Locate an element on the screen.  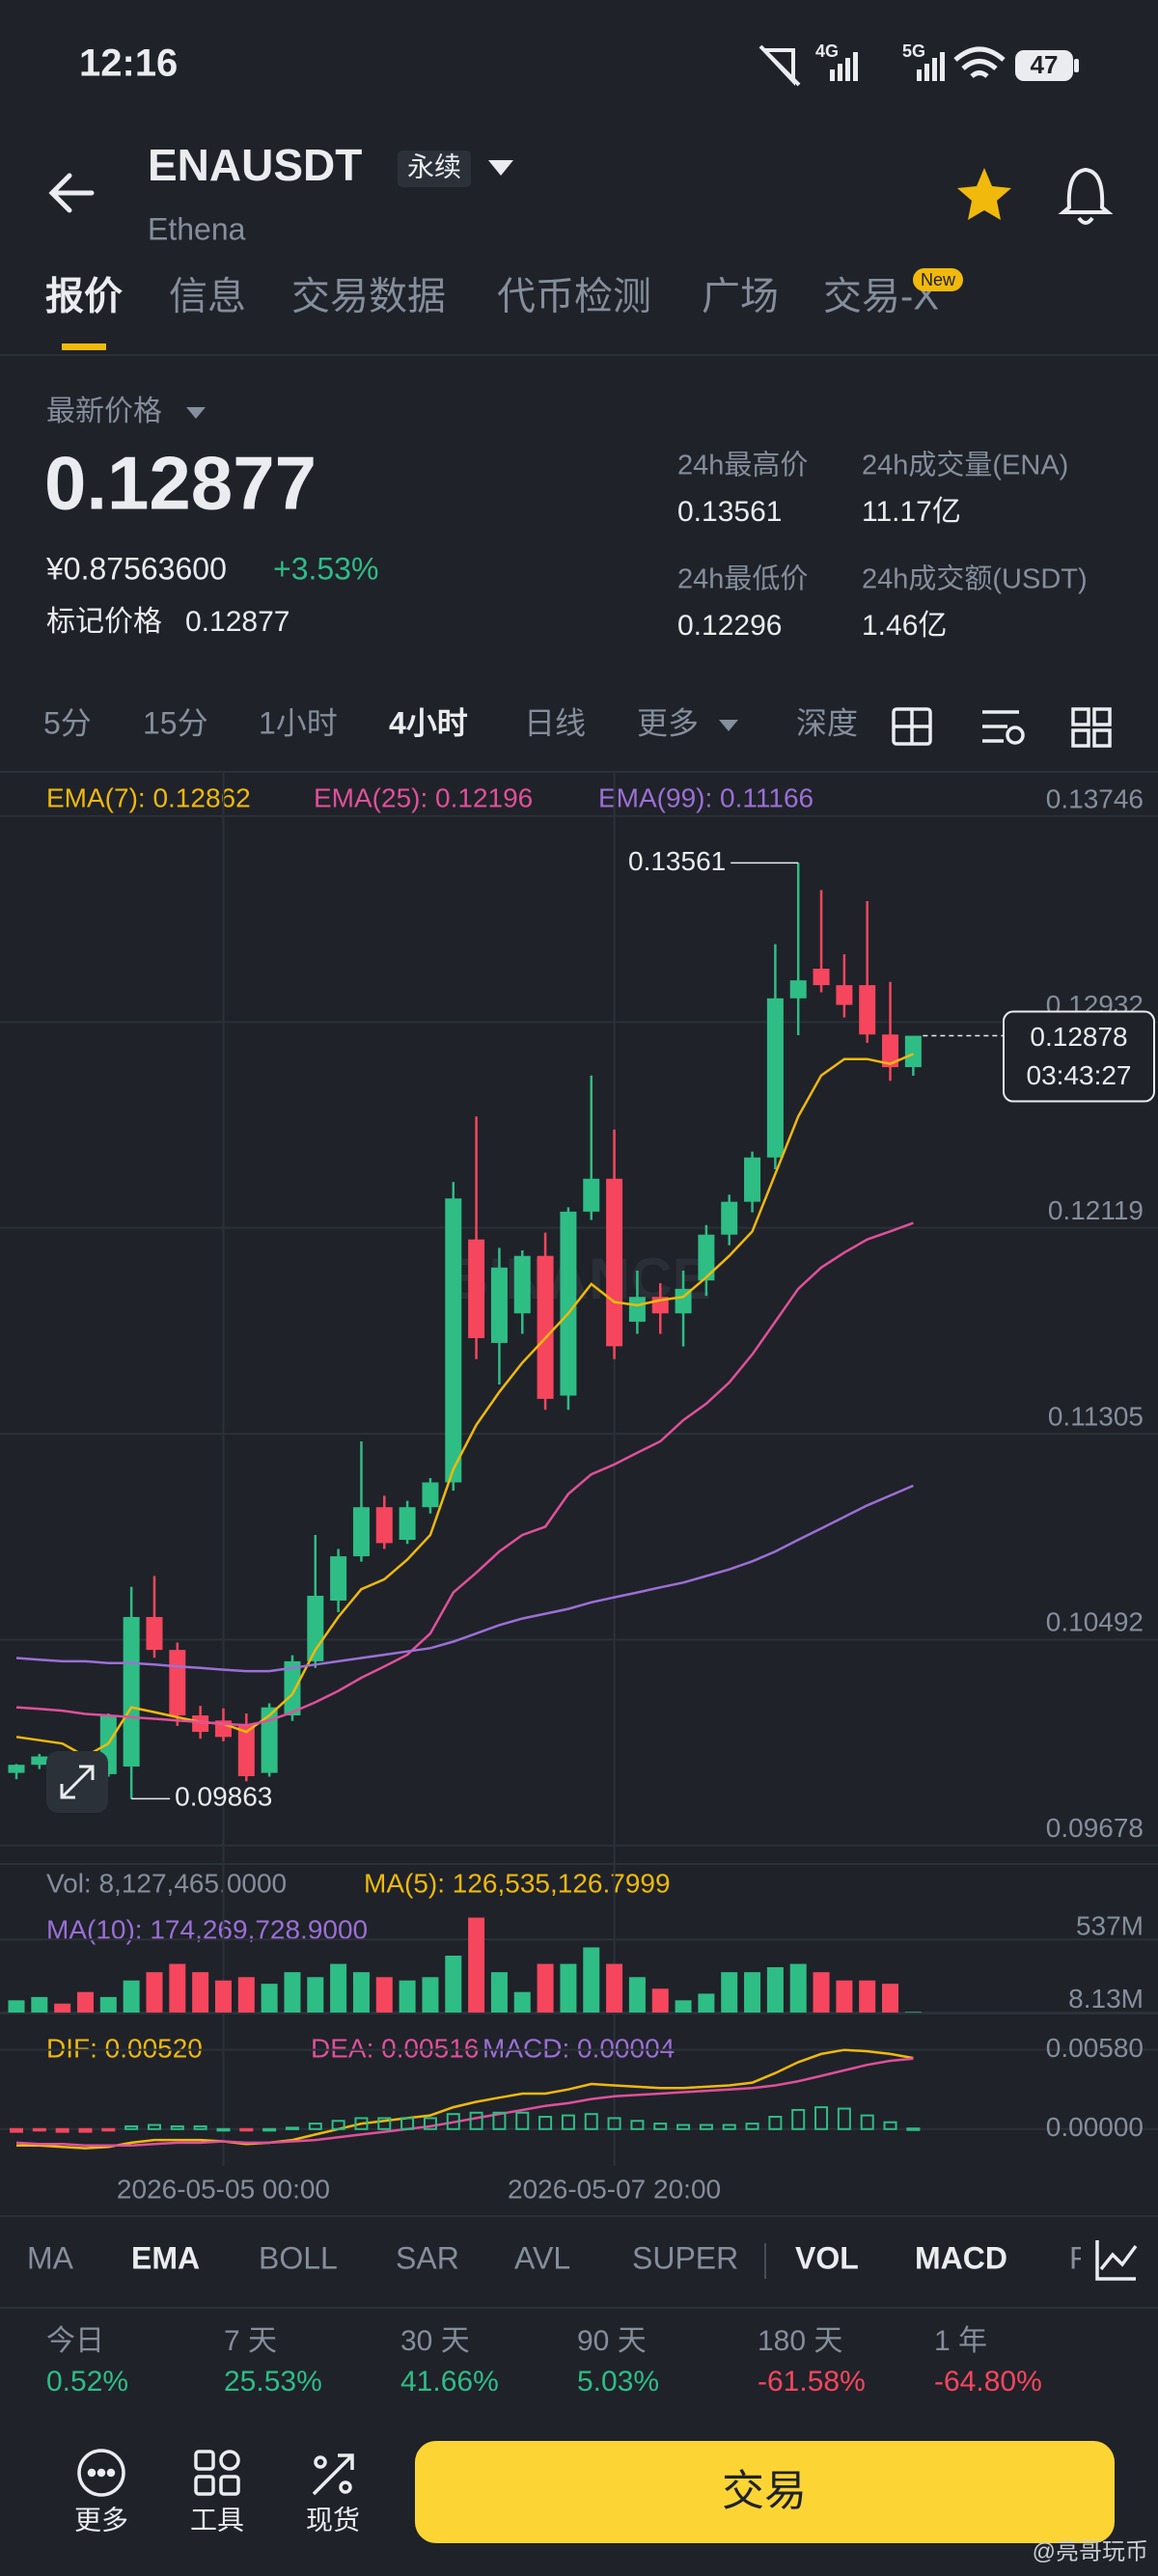
countdown: 03:43:27 is located at coordinates (1079, 1075).